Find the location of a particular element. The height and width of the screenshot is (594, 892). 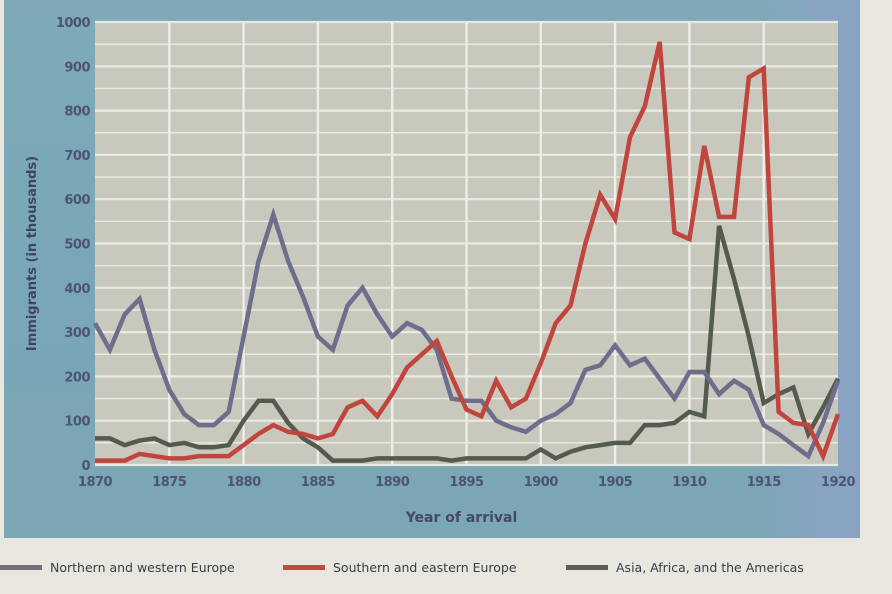

x-tick-label: 1895 is located at coordinates (466, 482).